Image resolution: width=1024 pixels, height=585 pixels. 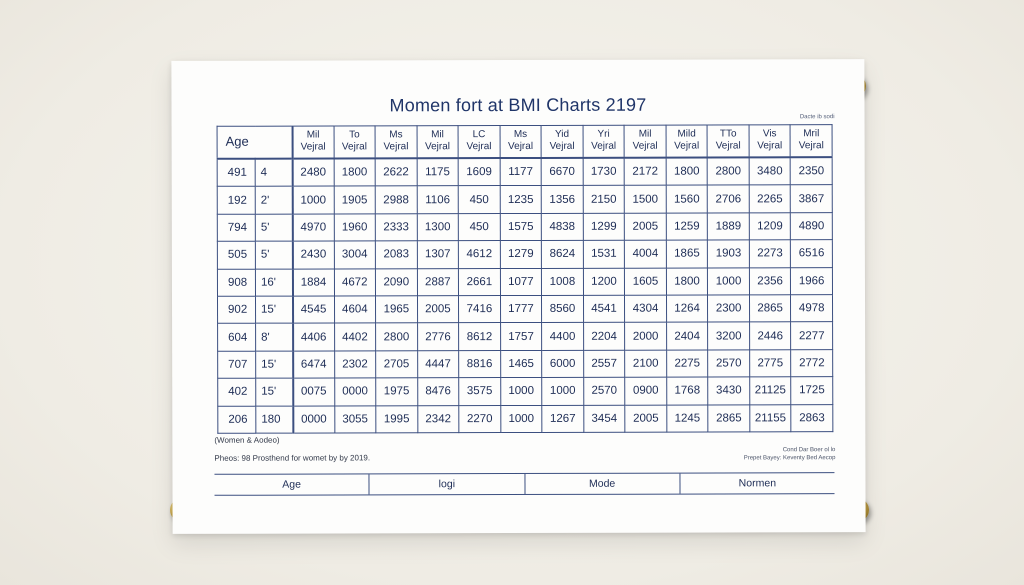 I want to click on table-cell: 1966, so click(x=811, y=281).